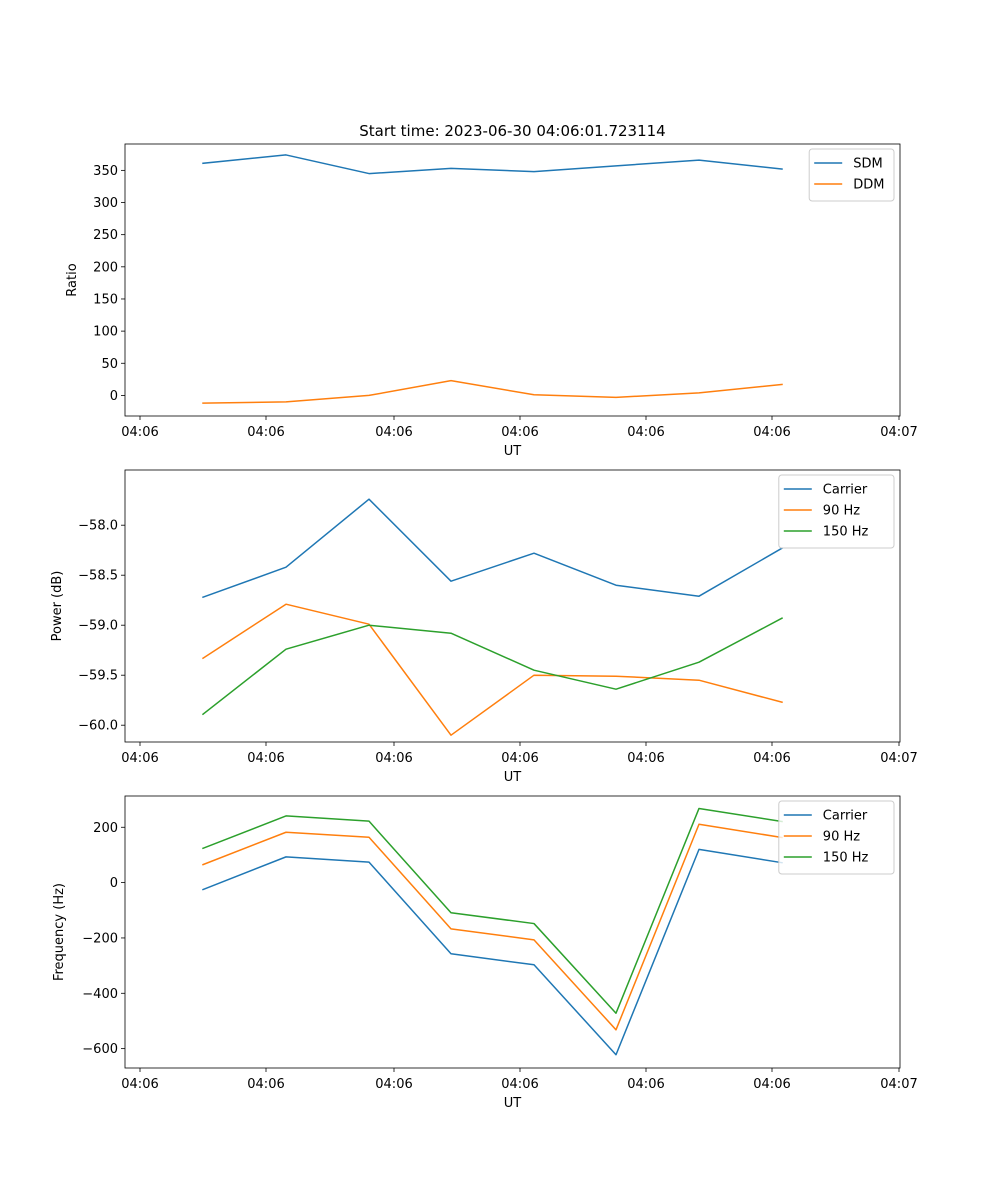 The image size is (1000, 1200). I want to click on y-axis-label: Power (dB), so click(57, 606).